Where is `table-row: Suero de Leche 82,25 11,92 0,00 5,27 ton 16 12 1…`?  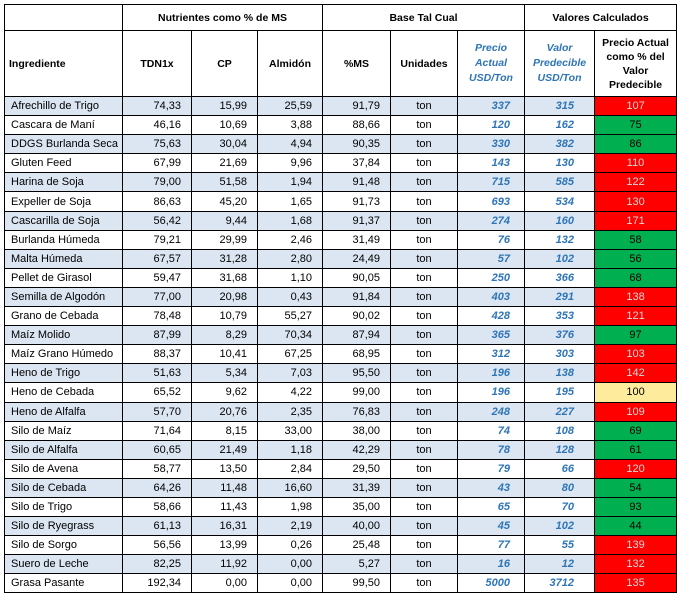 table-row: Suero de Leche 82,25 11,92 0,00 5,27 ton 16 12 1… is located at coordinates (341, 564).